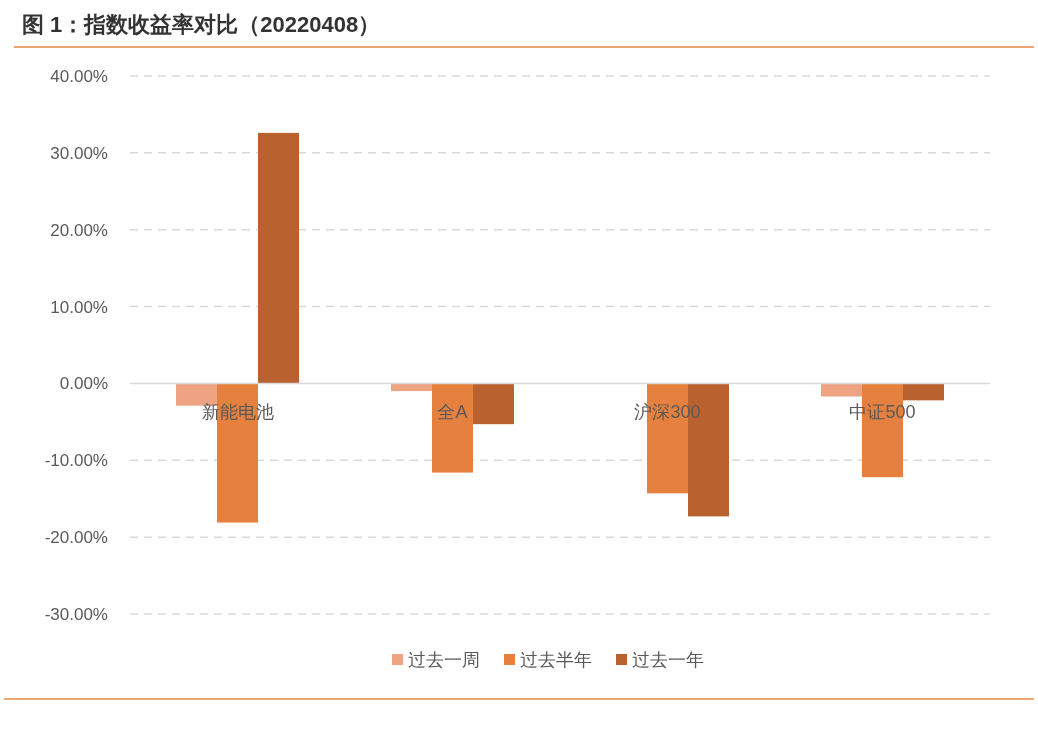  I want to click on y-tick-label: -10.00%, so click(76, 461).